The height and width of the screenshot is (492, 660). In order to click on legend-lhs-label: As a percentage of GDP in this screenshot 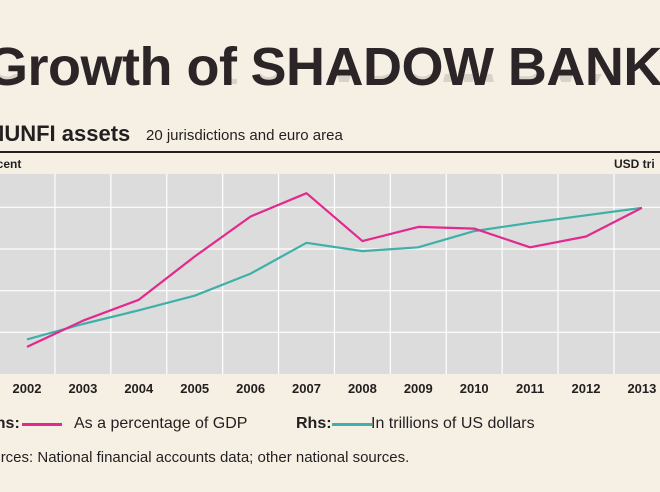, I will do `click(161, 423)`.